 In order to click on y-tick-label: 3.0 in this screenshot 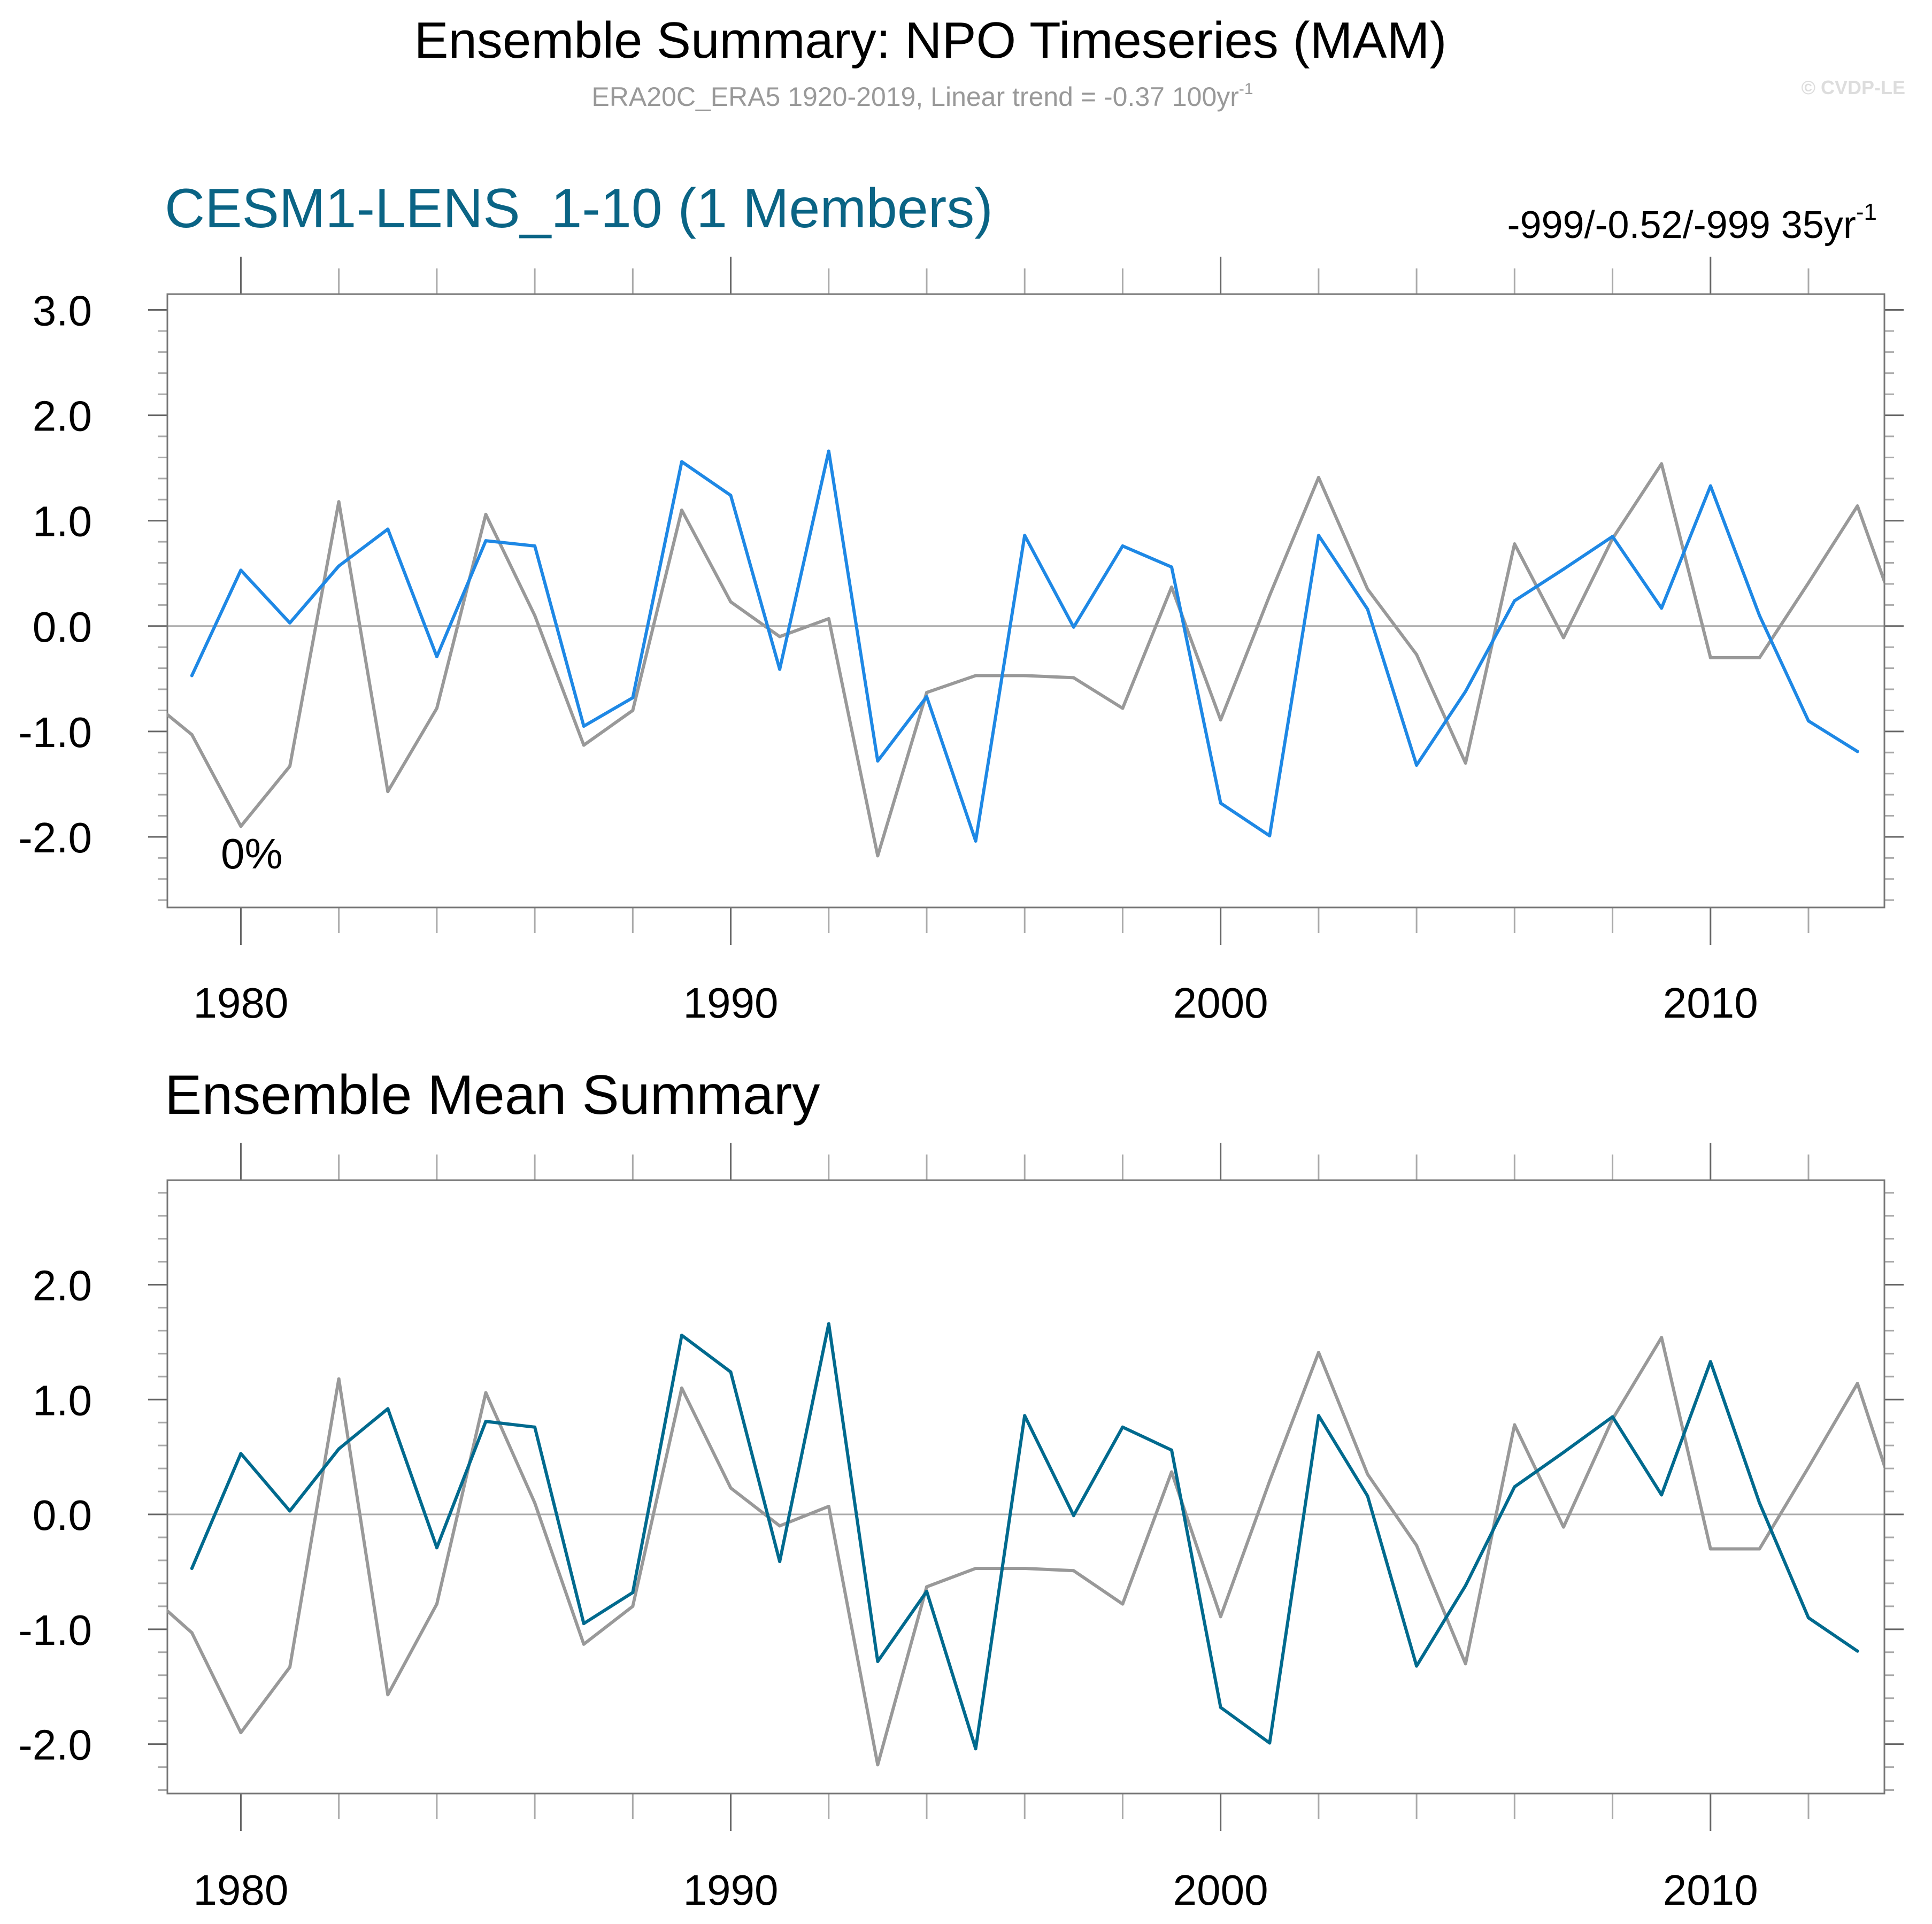, I will do `click(62, 311)`.